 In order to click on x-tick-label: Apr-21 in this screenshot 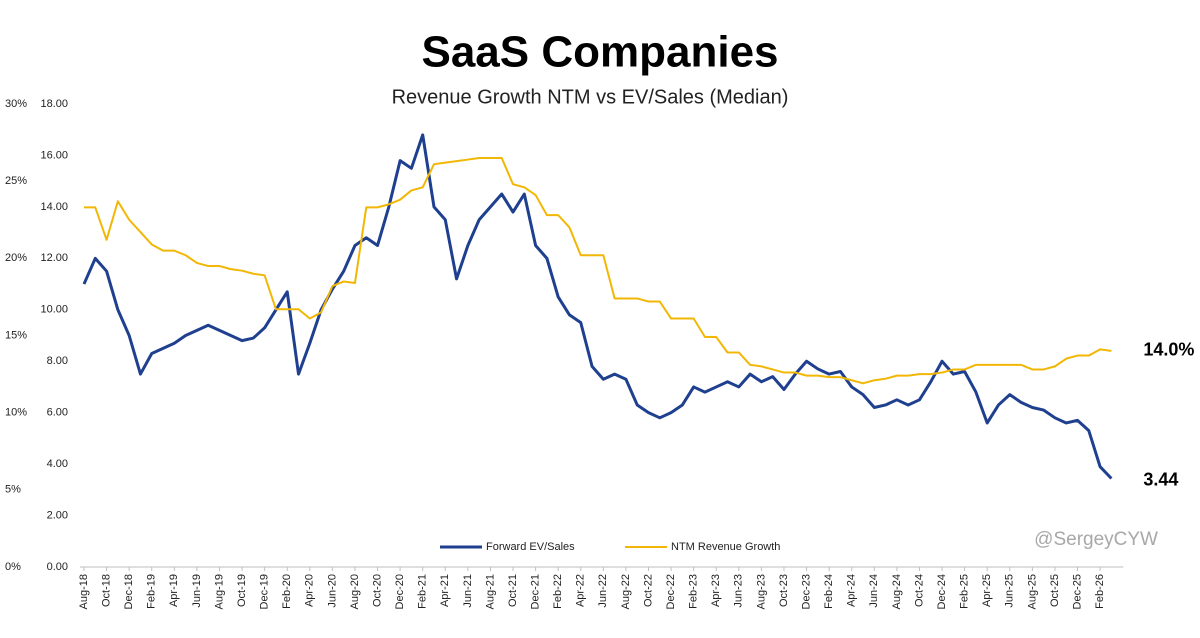, I will do `click(445, 590)`.